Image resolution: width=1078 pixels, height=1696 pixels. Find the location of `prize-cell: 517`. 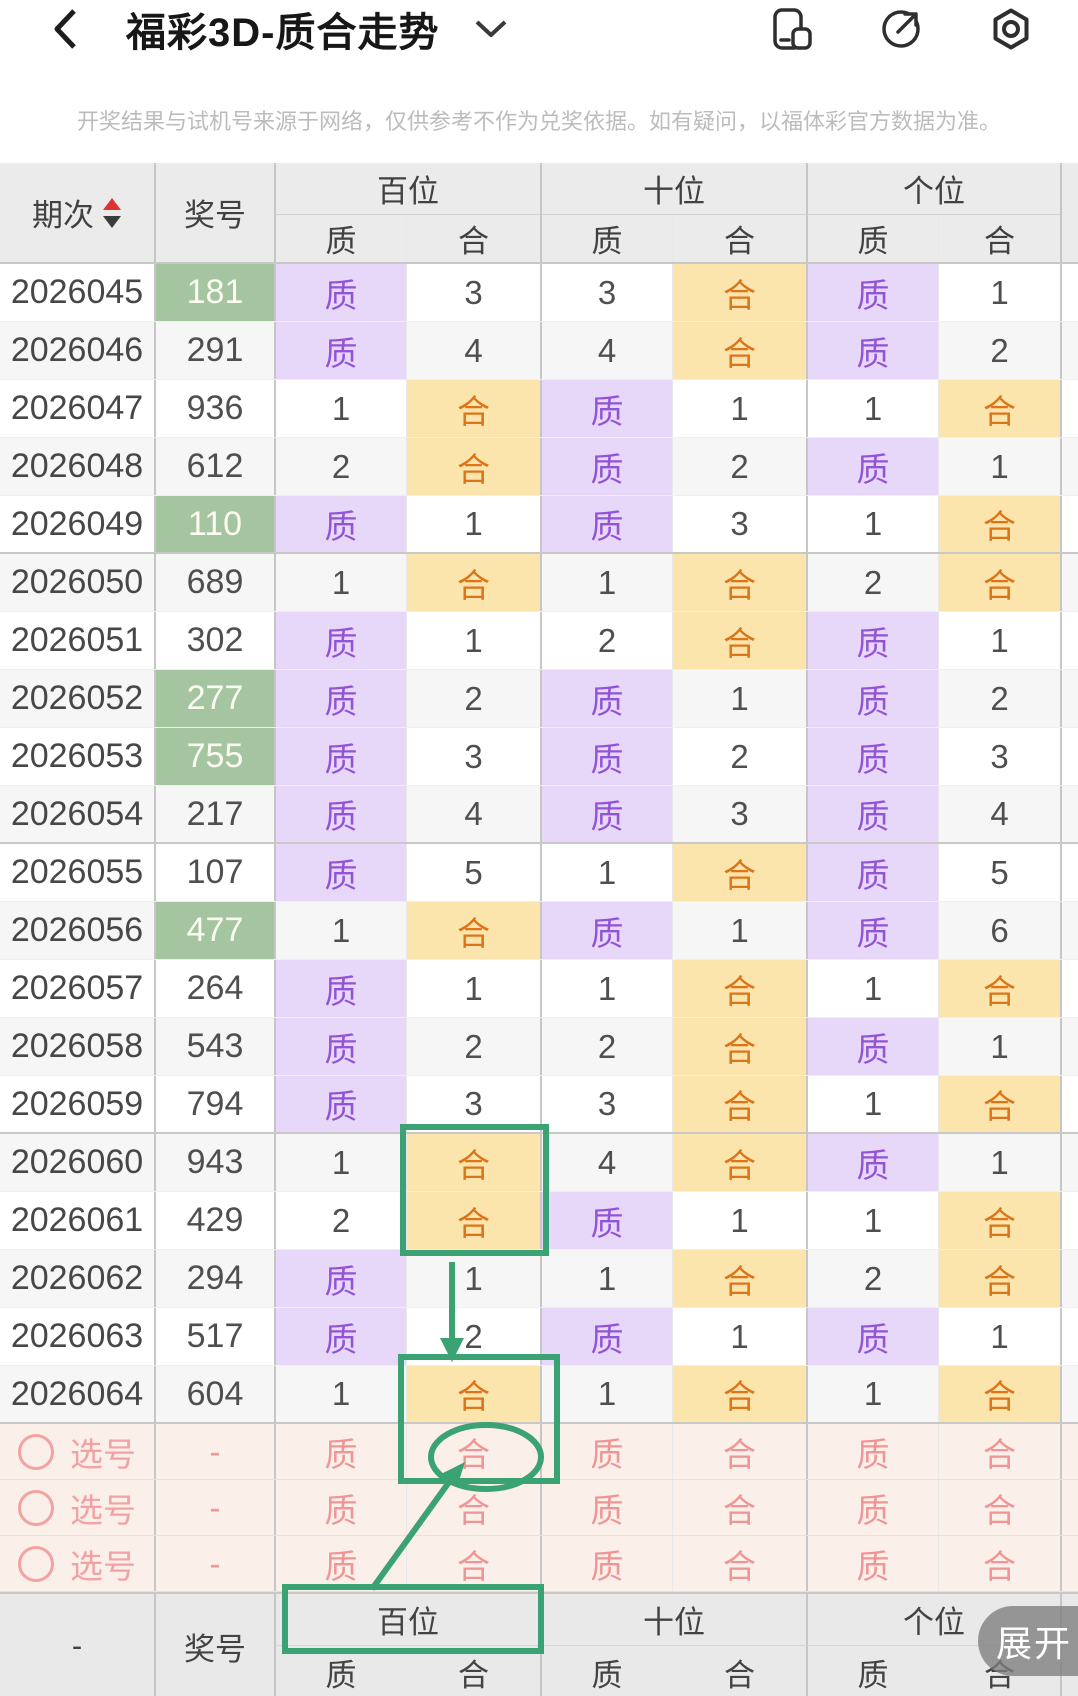

prize-cell: 517 is located at coordinates (214, 1336).